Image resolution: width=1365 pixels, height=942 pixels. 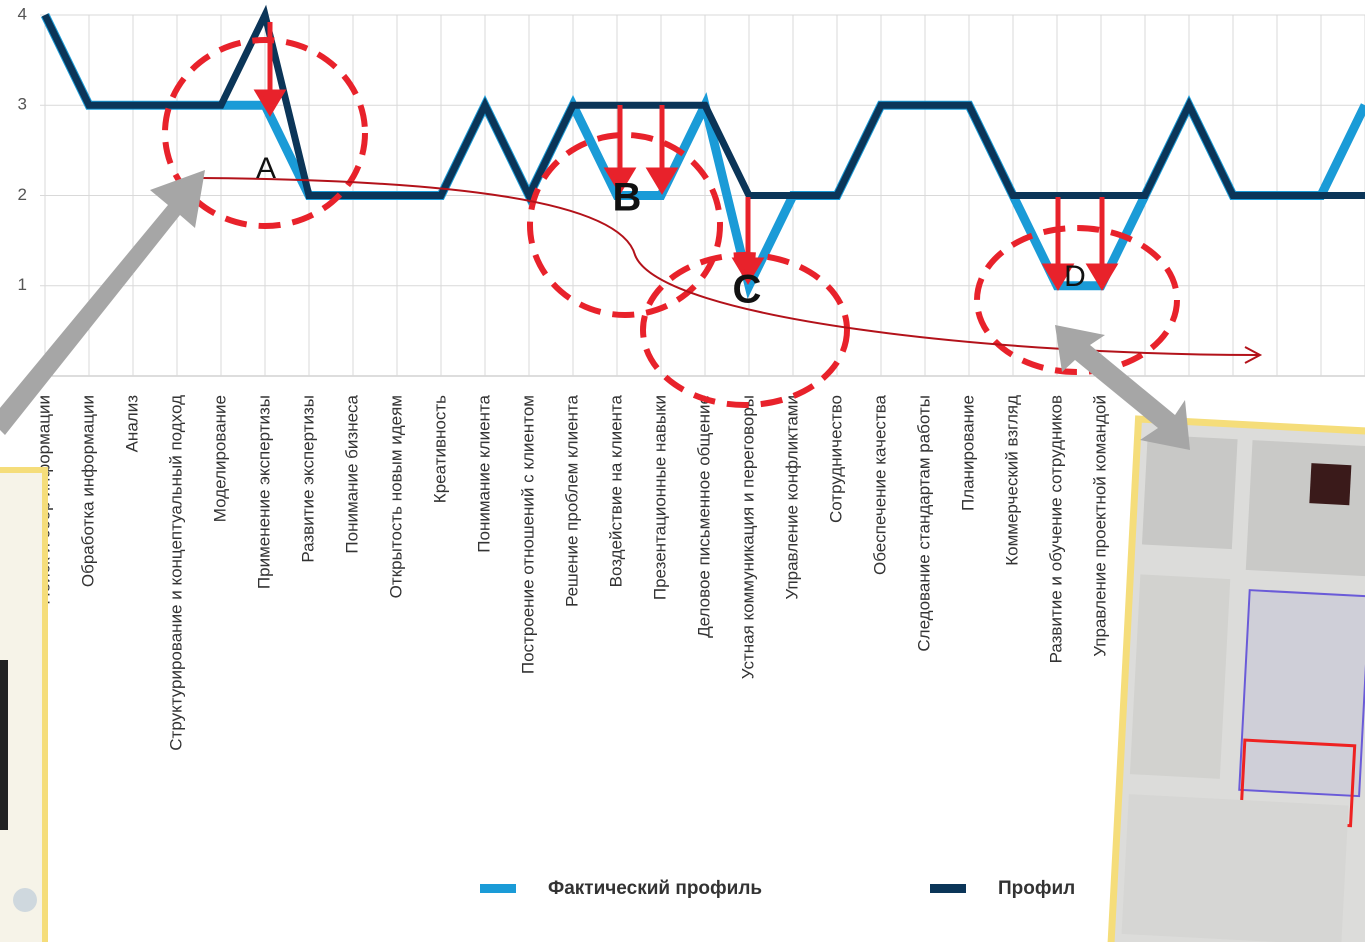 I want to click on x-tick-label: Следование стандартам работы, so click(x=923, y=523).